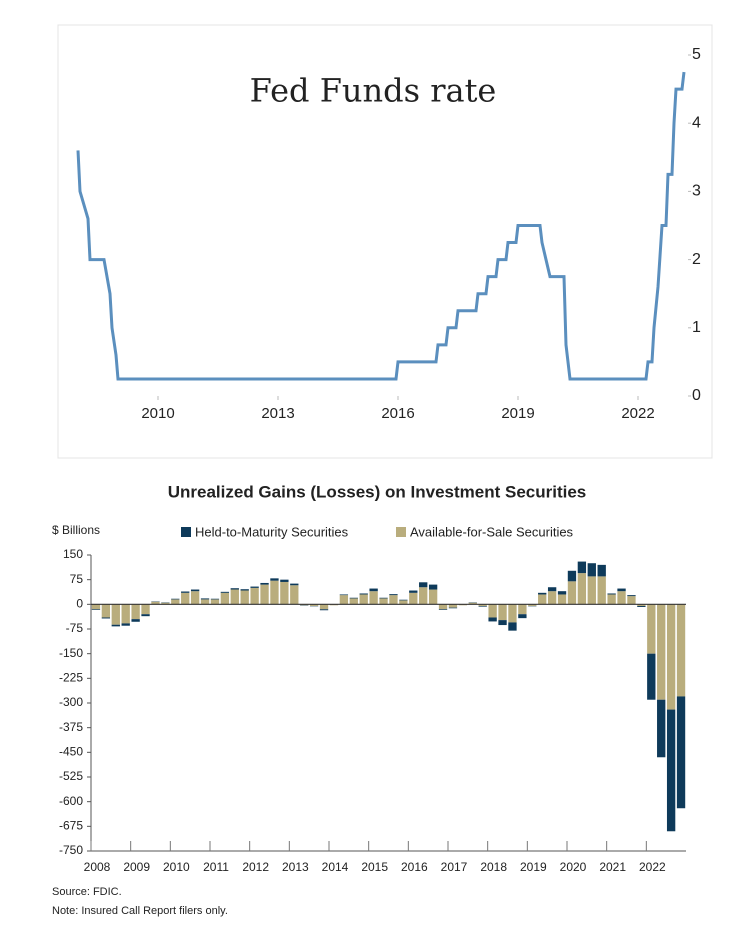 The height and width of the screenshot is (932, 755). I want to click on x-tick-label: 2012, so click(255, 867).